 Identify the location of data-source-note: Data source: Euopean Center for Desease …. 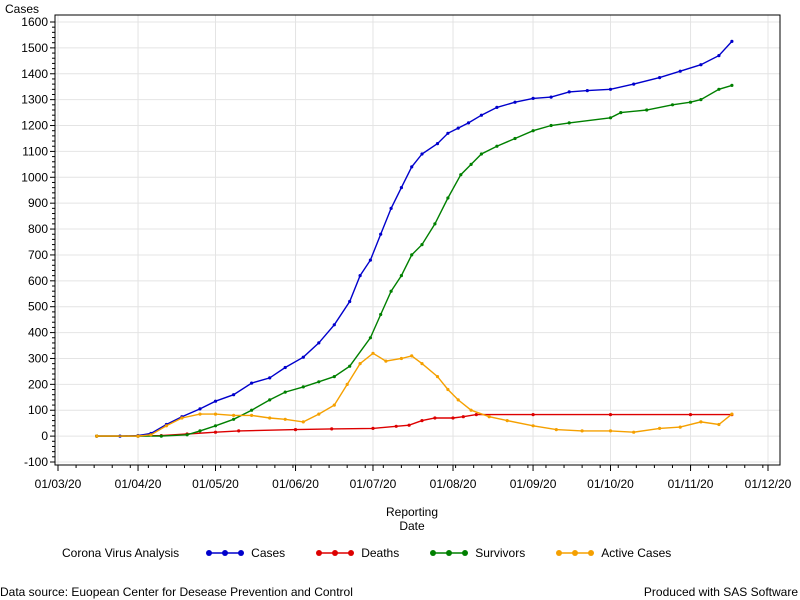
(176, 592).